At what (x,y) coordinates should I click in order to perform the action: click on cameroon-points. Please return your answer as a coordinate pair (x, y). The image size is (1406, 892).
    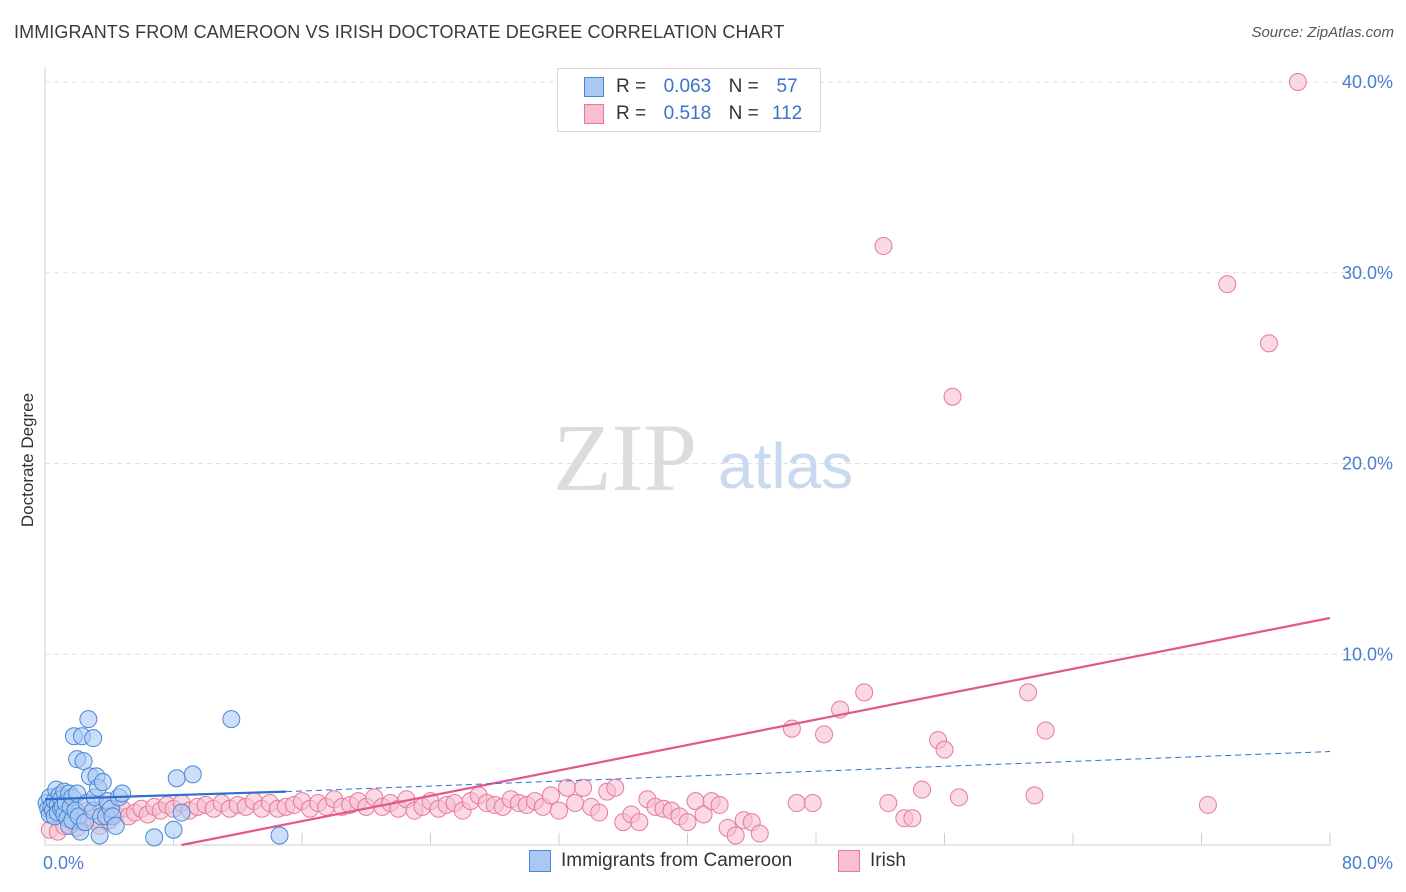
    Looking at the image, I should click on (163, 778).